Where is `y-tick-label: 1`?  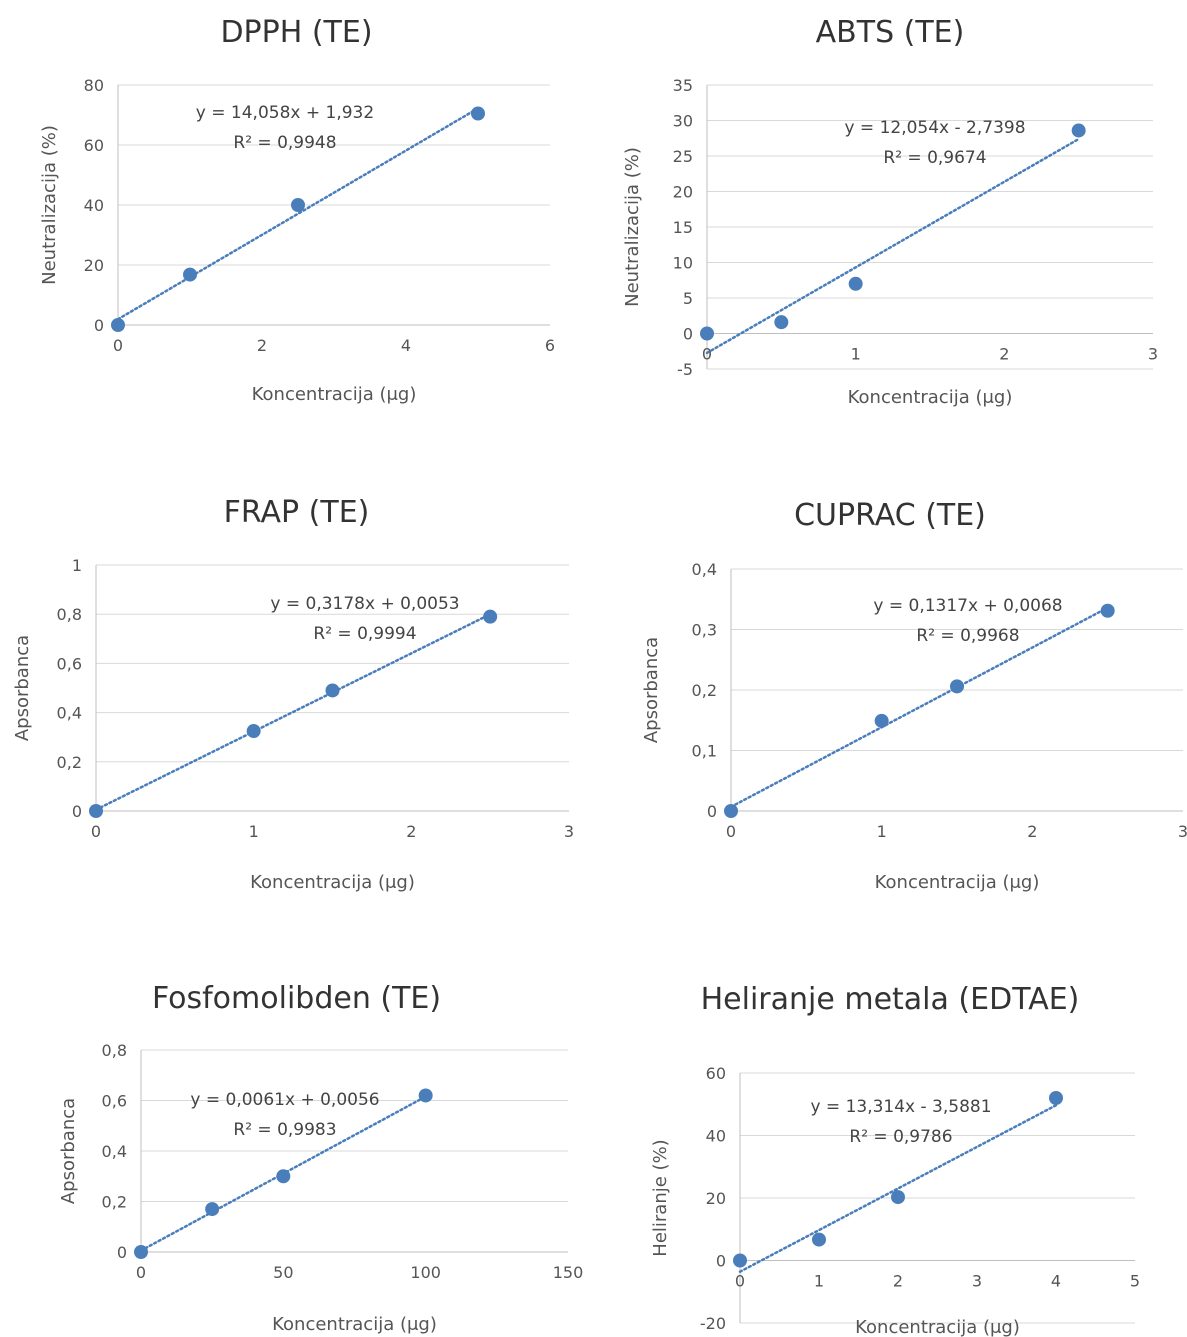 y-tick-label: 1 is located at coordinates (77, 565).